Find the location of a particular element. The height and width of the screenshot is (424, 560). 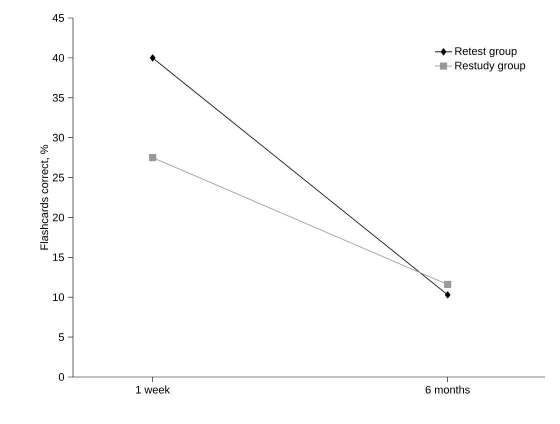

y-tick-label: 45 is located at coordinates (58, 18).